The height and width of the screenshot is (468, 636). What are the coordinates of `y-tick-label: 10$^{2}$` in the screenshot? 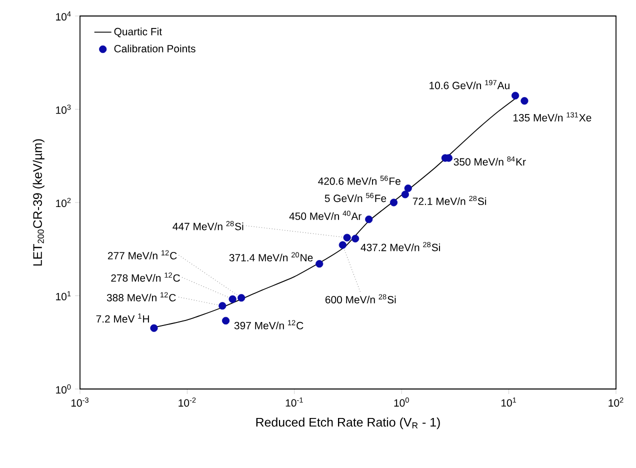 It's located at (63, 203).